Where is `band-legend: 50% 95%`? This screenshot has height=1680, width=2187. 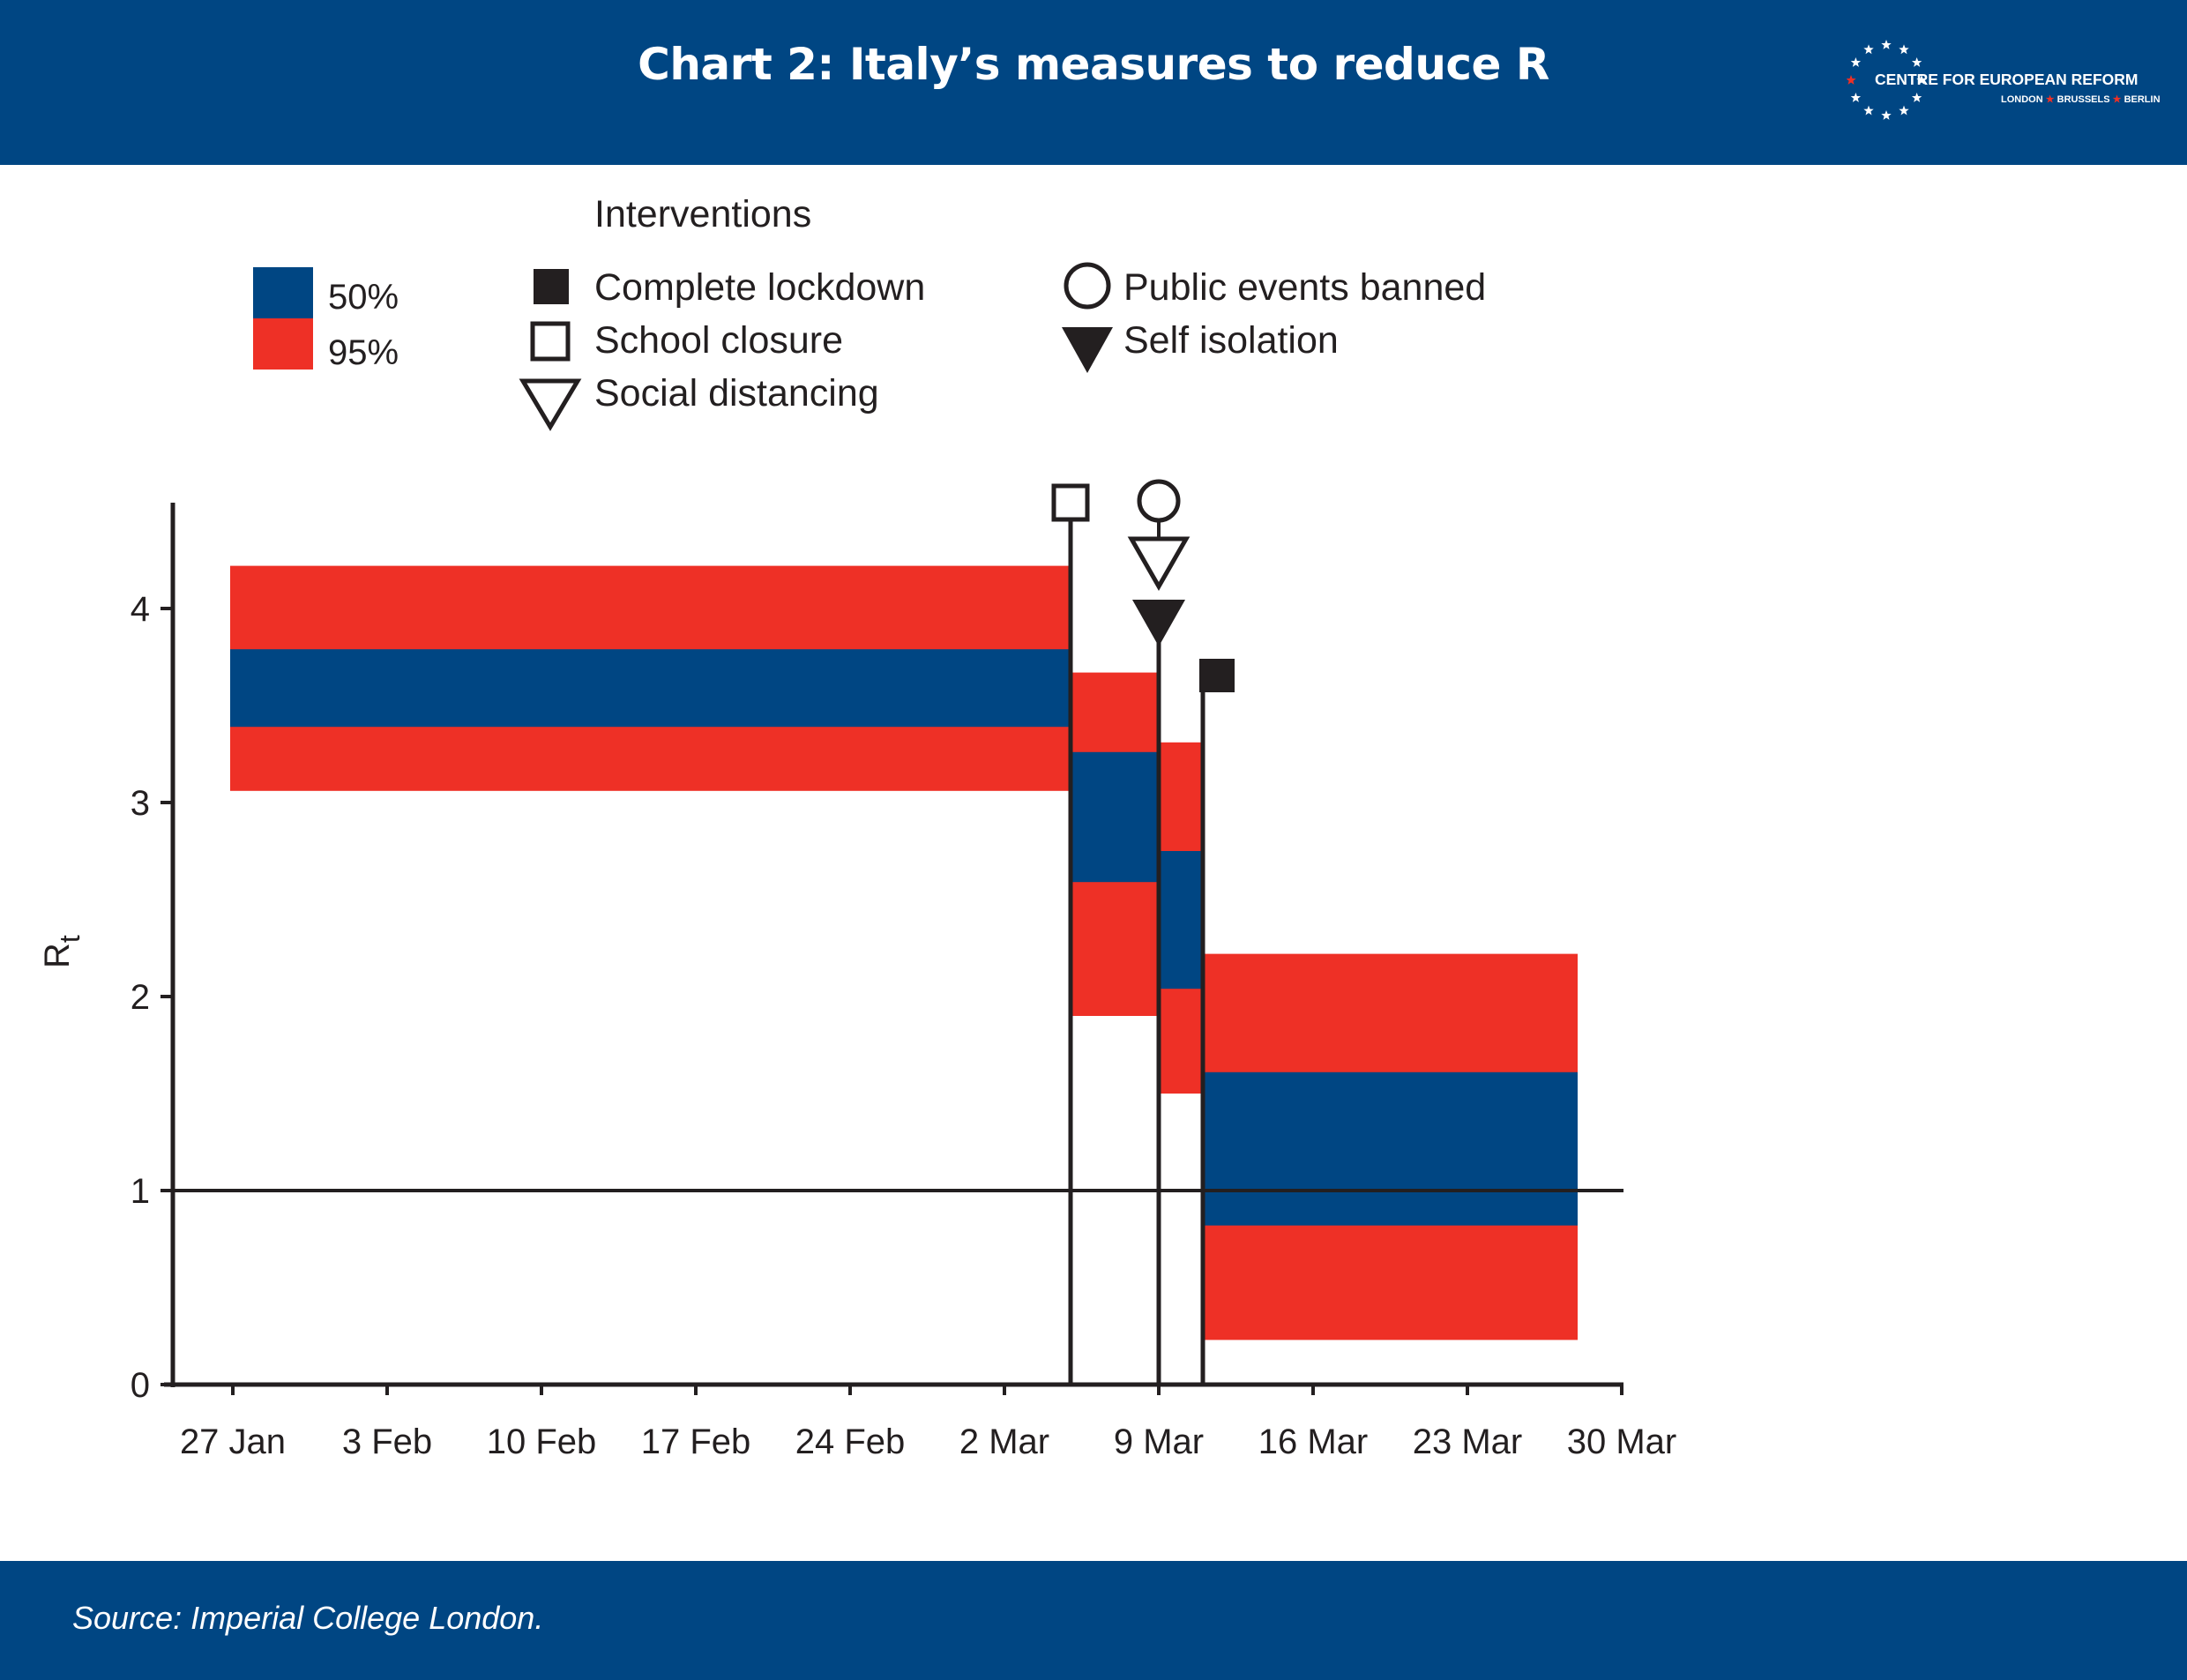 band-legend: 50% 95% is located at coordinates (326, 319).